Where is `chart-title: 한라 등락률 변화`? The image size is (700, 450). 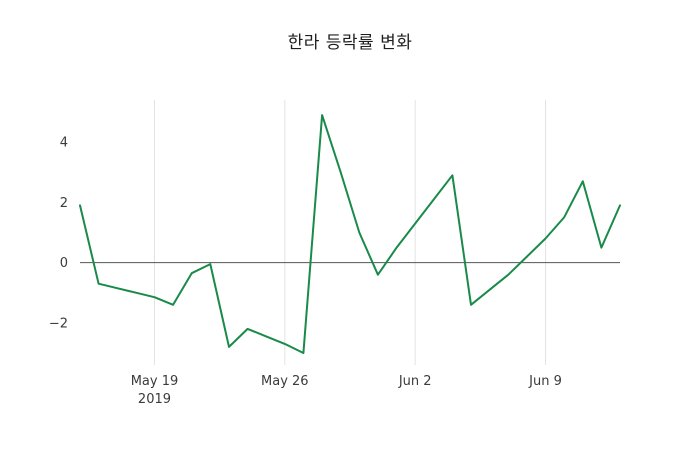 chart-title: 한라 등락률 변화 is located at coordinates (350, 43).